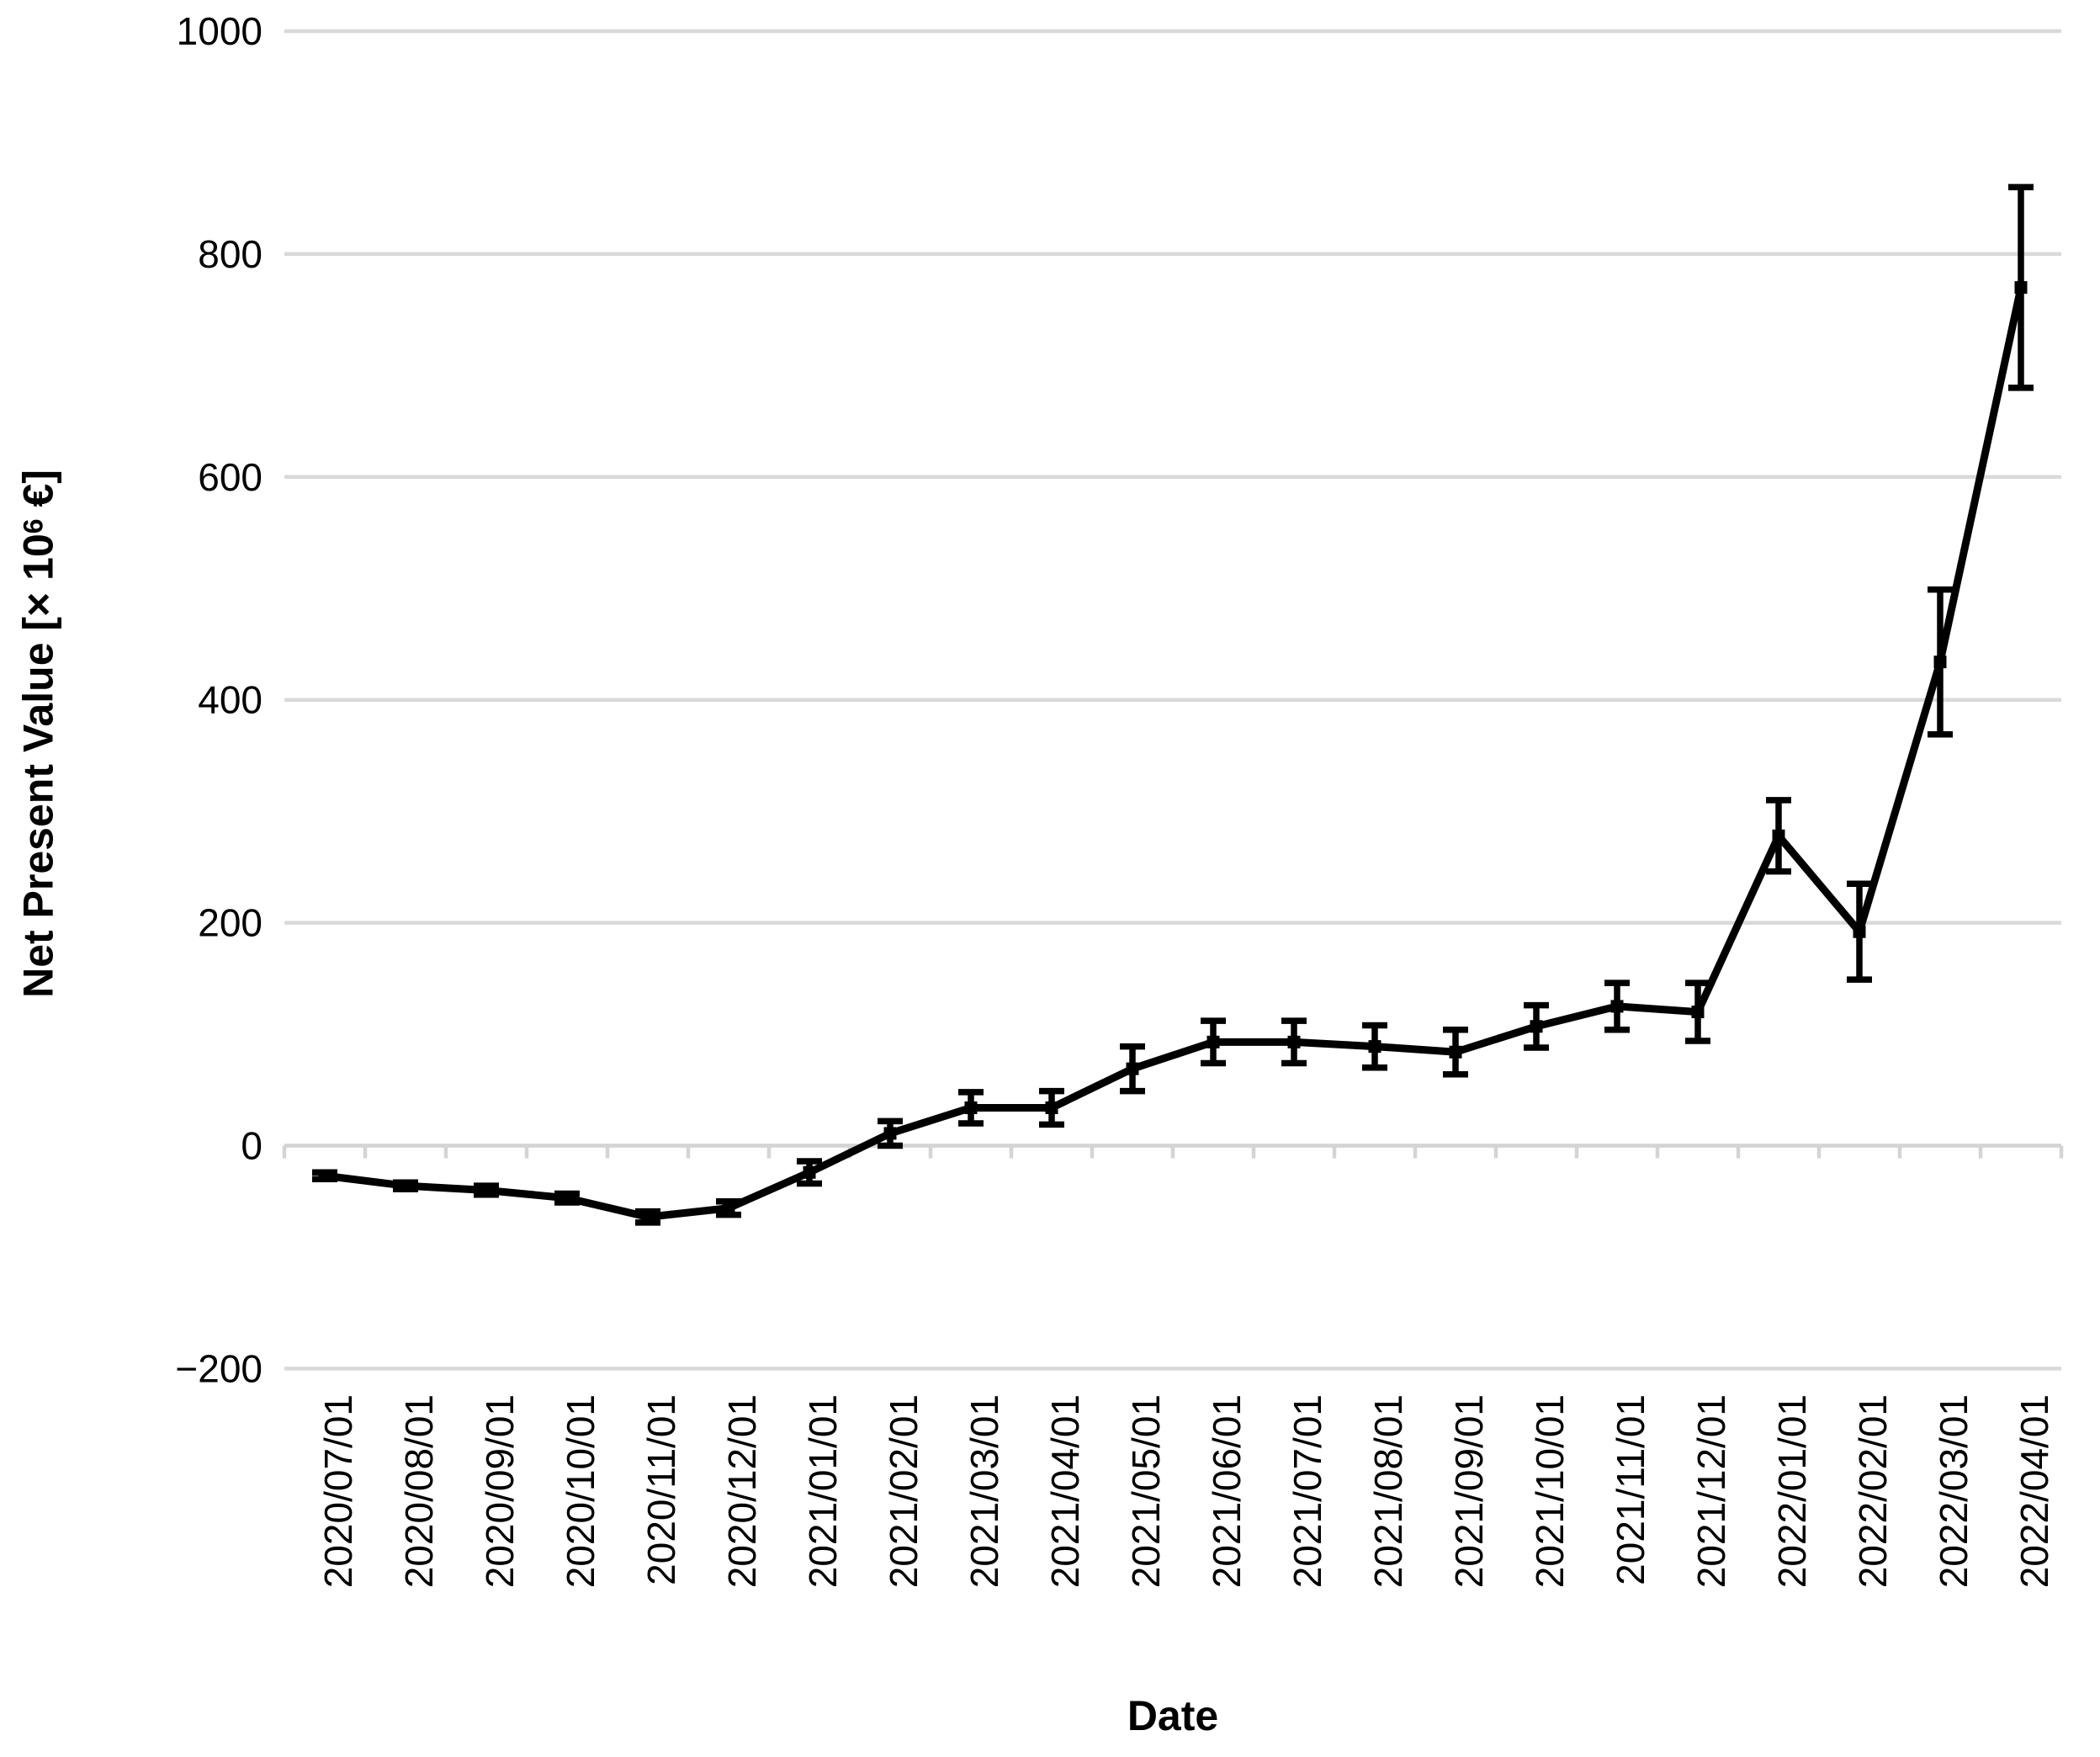  Describe the element at coordinates (1388, 1491) in the screenshot. I see `x-tick-label: 2021/08/01` at that location.